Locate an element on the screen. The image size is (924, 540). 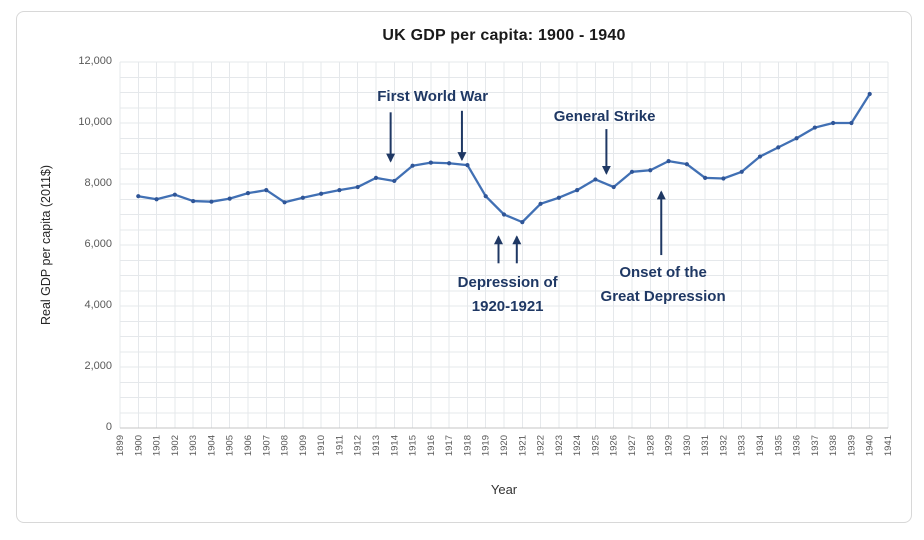
annotation-text: Great Depression is located at coordinates (663, 297).